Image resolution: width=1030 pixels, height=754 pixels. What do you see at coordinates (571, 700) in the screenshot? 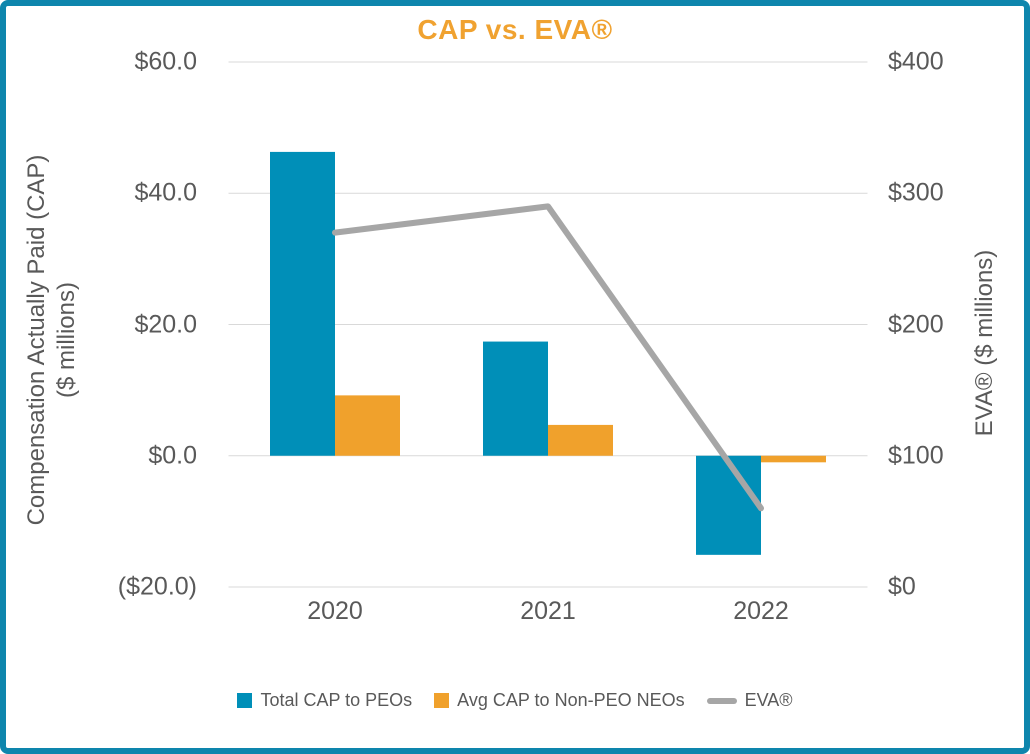
I see `legend-label: Avg CAP to Non-PEO NEOs` at bounding box center [571, 700].